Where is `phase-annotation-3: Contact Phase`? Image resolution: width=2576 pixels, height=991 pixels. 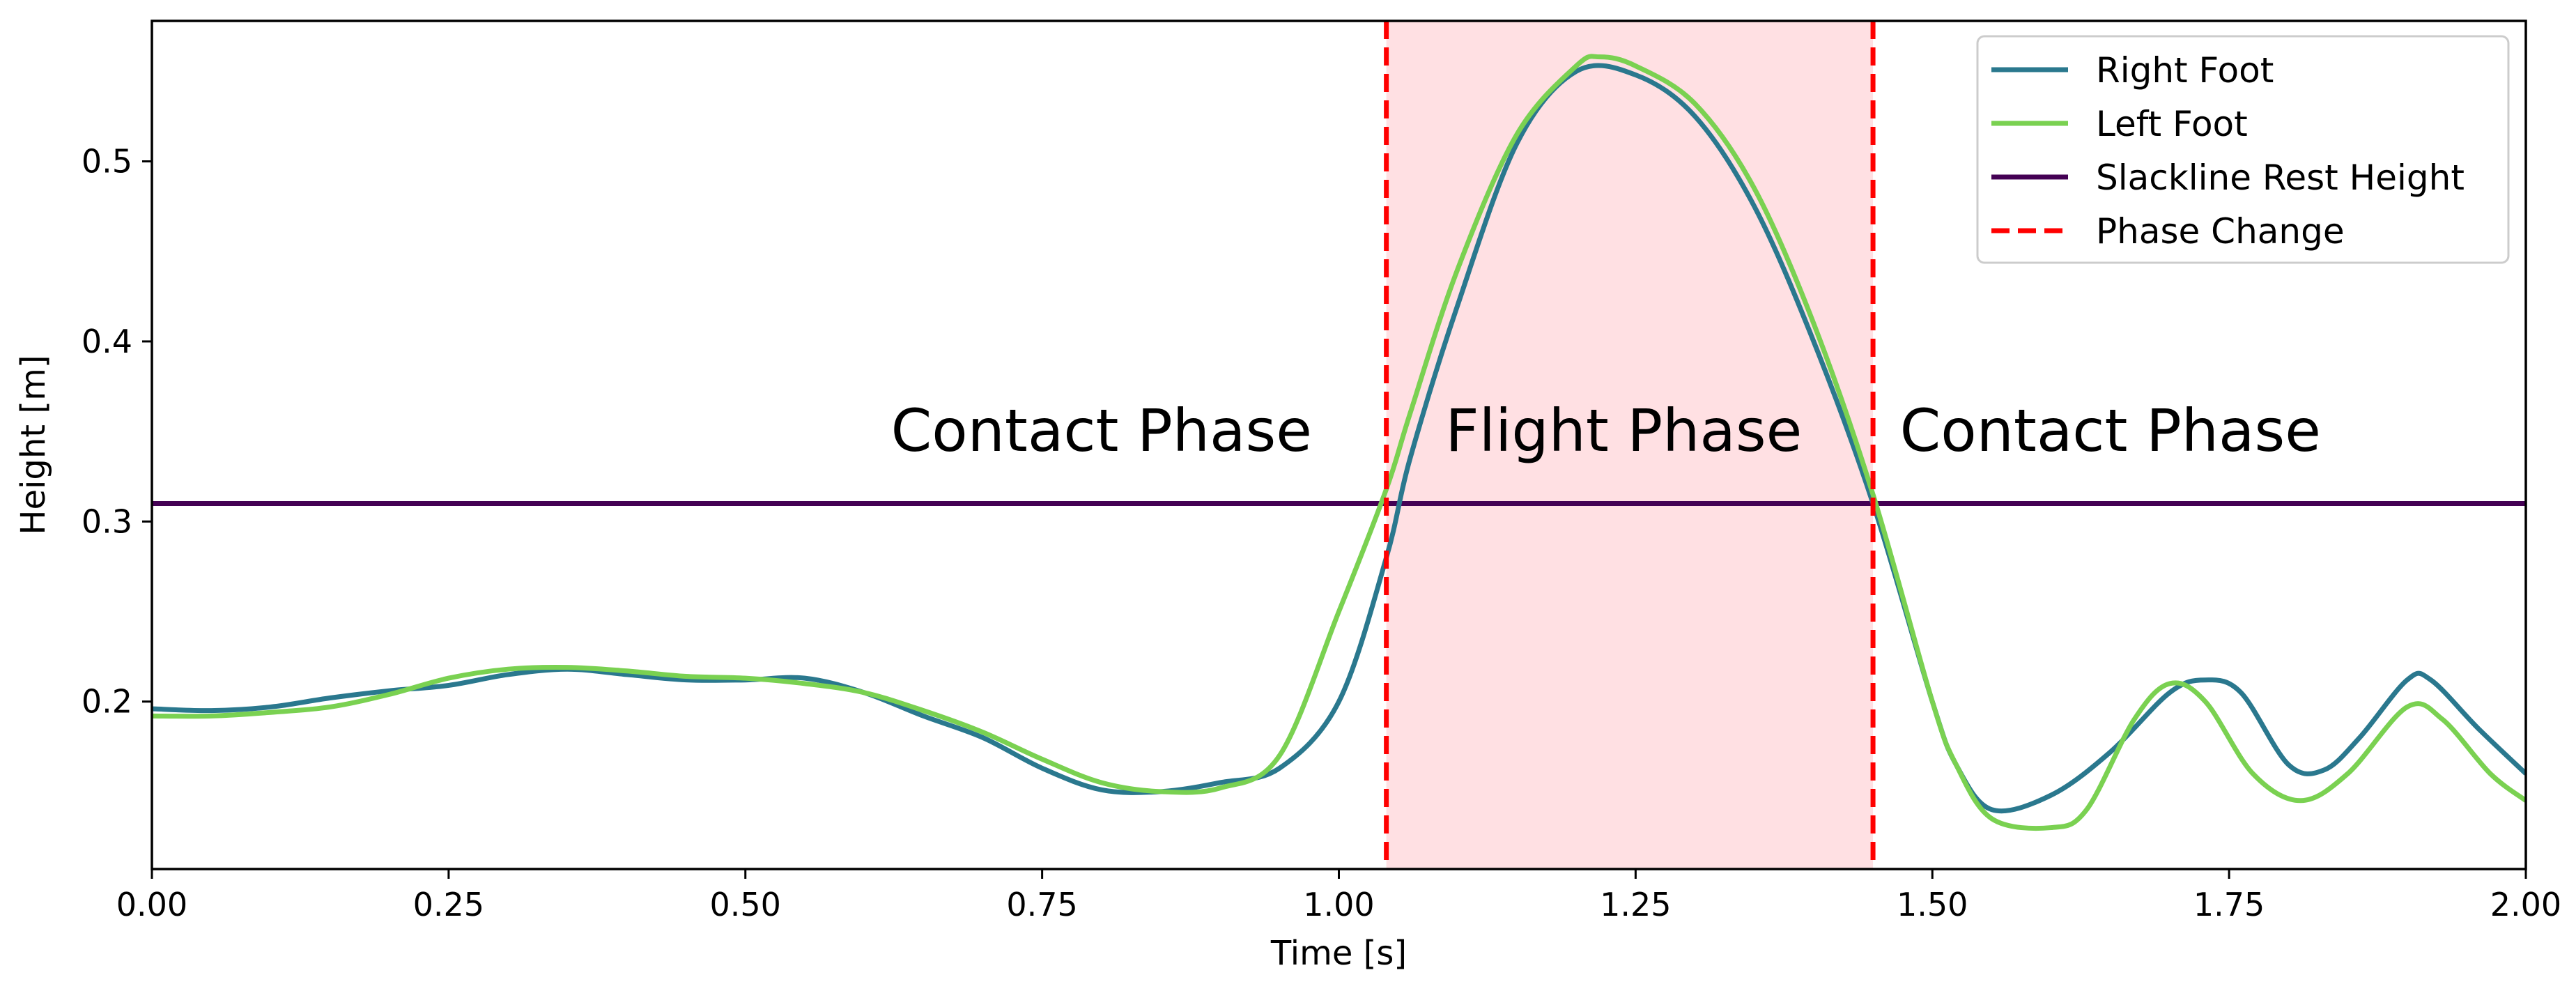
phase-annotation-3: Contact Phase is located at coordinates (2110, 431).